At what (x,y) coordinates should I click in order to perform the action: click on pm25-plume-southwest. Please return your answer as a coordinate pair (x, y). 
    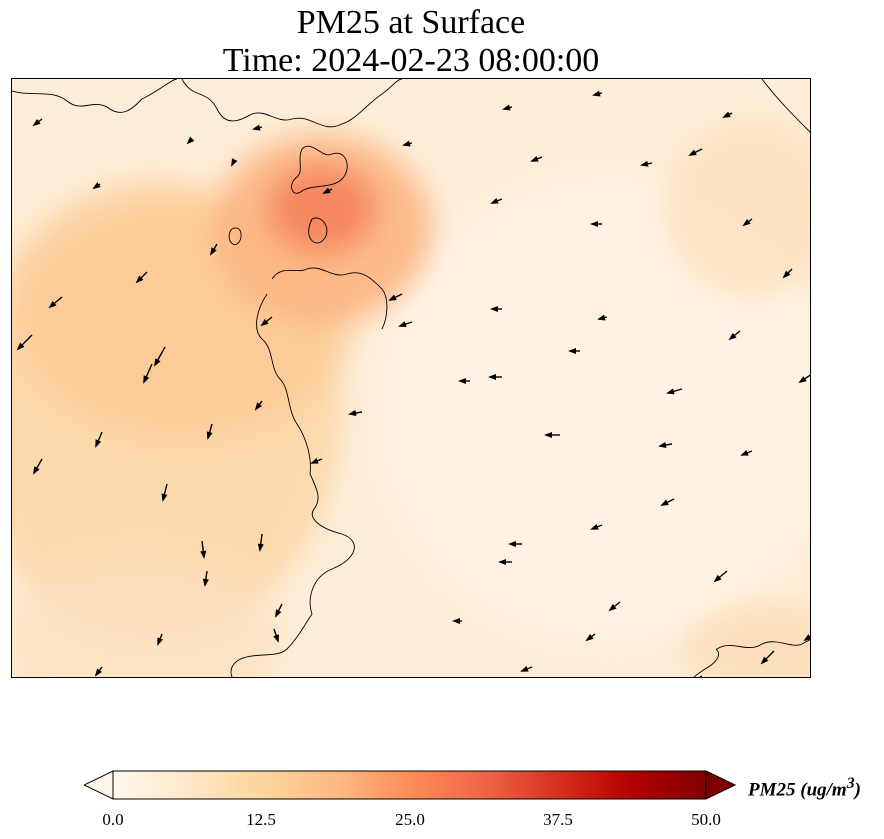
    Looking at the image, I should click on (147, 618).